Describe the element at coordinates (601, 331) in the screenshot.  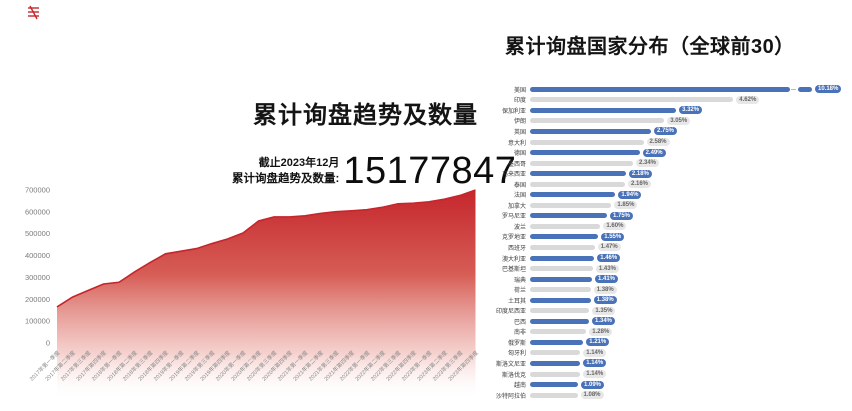
I see `value-pill: 1.28%` at that location.